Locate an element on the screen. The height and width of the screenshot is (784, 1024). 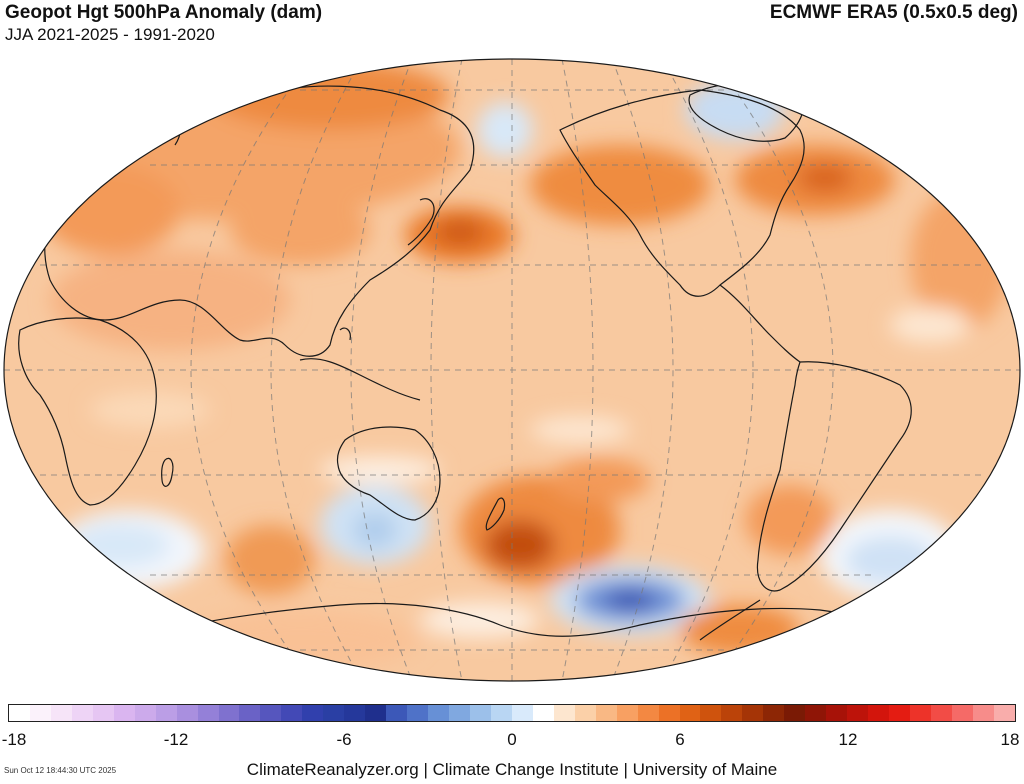
colorbar-ticks: -18 -12 -6 0 6 12 18 is located at coordinates (512, 741).